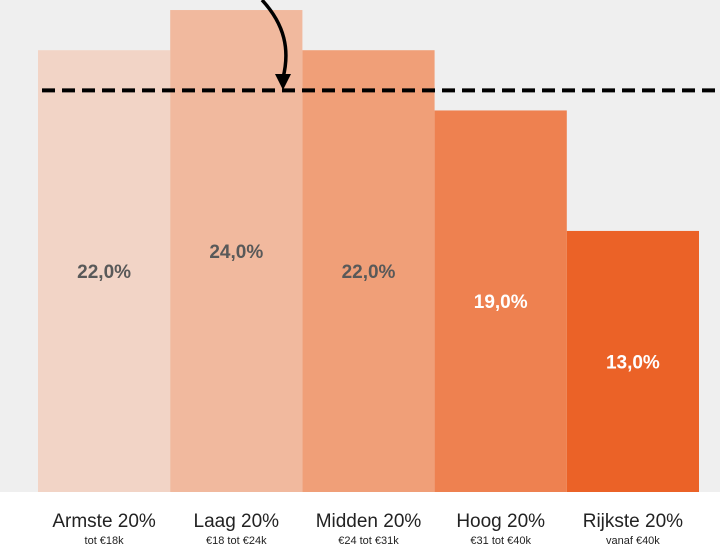 The width and height of the screenshot is (720, 548). What do you see at coordinates (633, 521) in the screenshot?
I see `x-tick-label: Rijkste 20%` at bounding box center [633, 521].